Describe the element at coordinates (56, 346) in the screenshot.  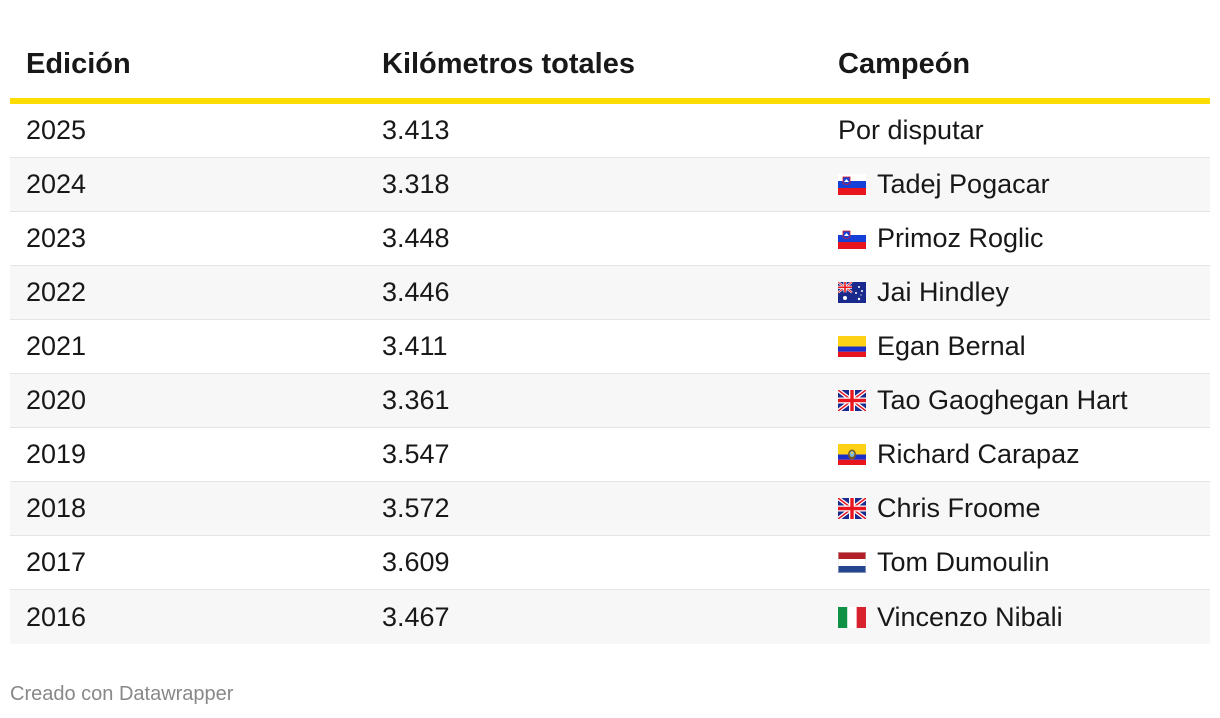
I see `cell-edicion: 2021` at that location.